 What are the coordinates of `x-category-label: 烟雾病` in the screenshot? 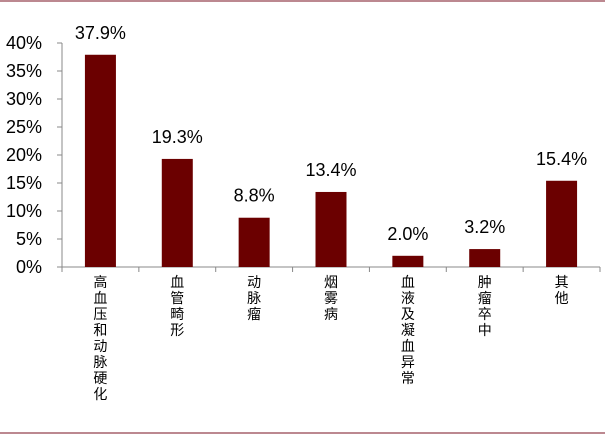 It's located at (331, 299).